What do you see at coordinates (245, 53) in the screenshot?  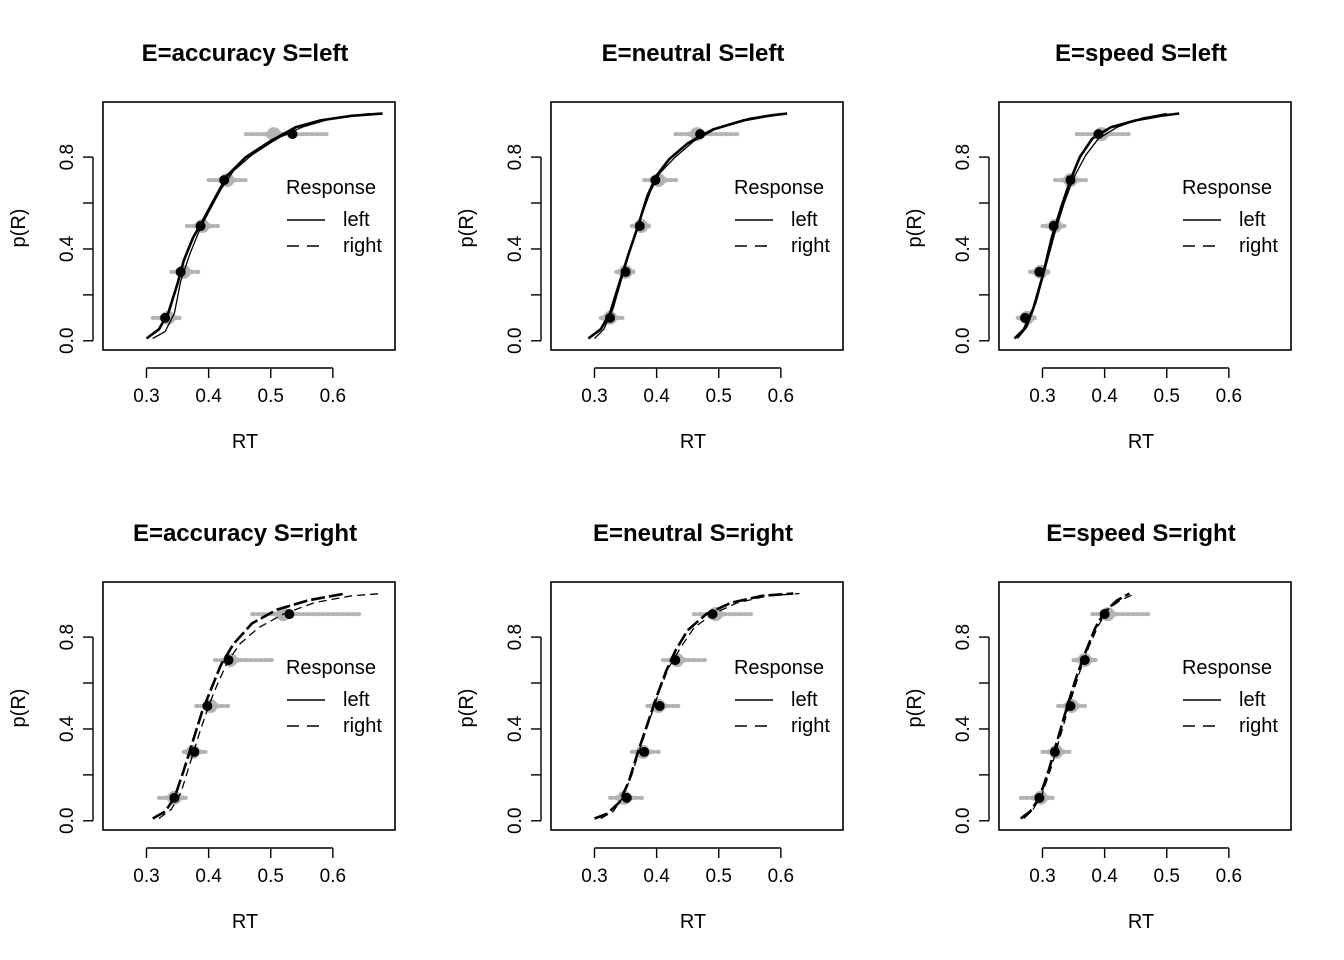 I see `panel-title: E=accuracy S=left` at bounding box center [245, 53].